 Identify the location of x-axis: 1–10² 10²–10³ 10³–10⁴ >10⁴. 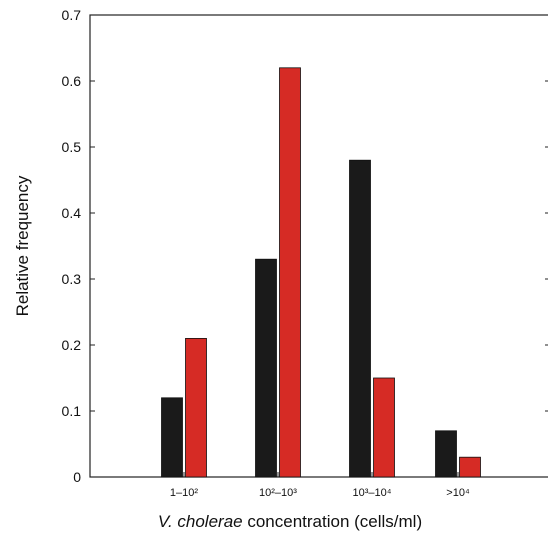
(320, 485).